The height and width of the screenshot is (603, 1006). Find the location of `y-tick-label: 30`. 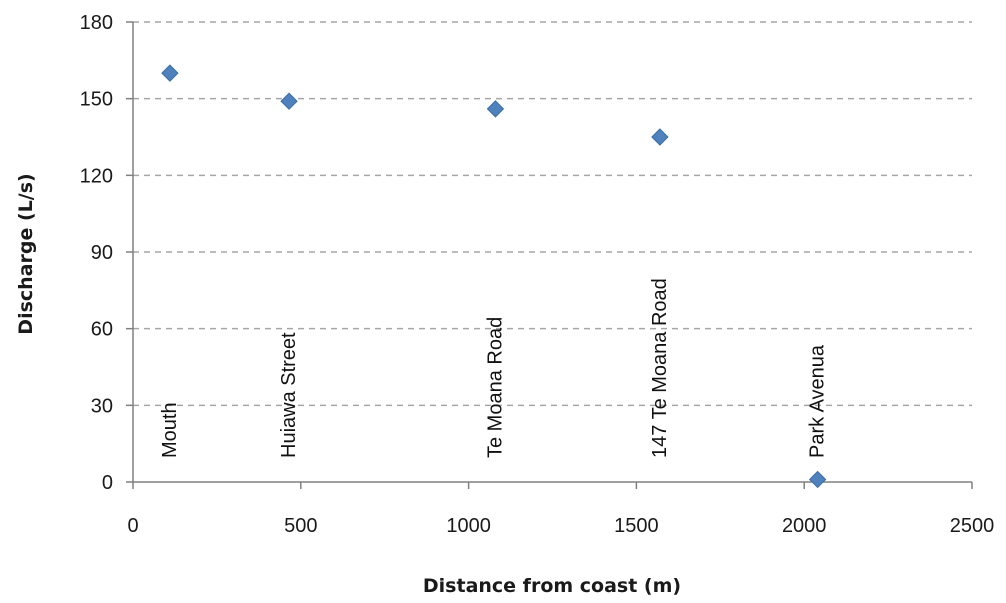

y-tick-label: 30 is located at coordinates (102, 406).